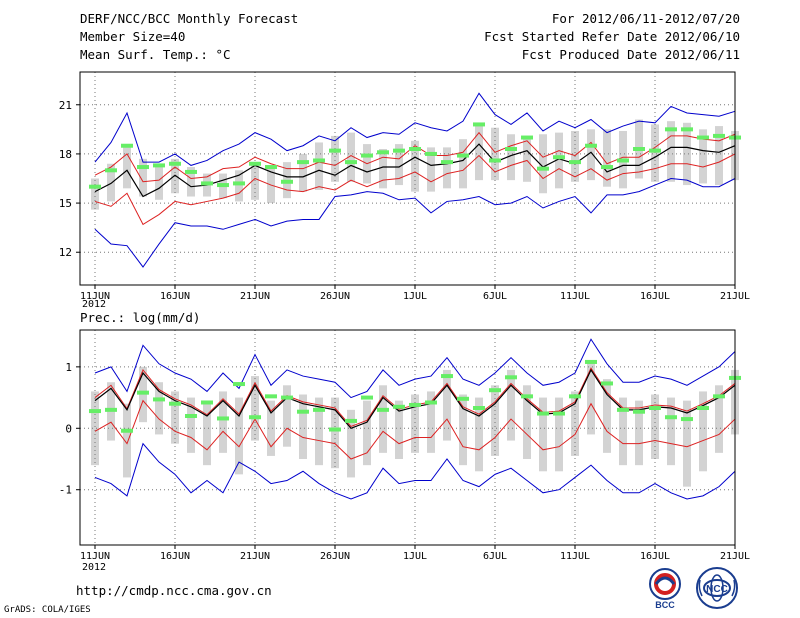 The width and height of the screenshot is (800, 618). Describe the element at coordinates (94, 304) in the screenshot. I see `year-label: 2012` at that location.